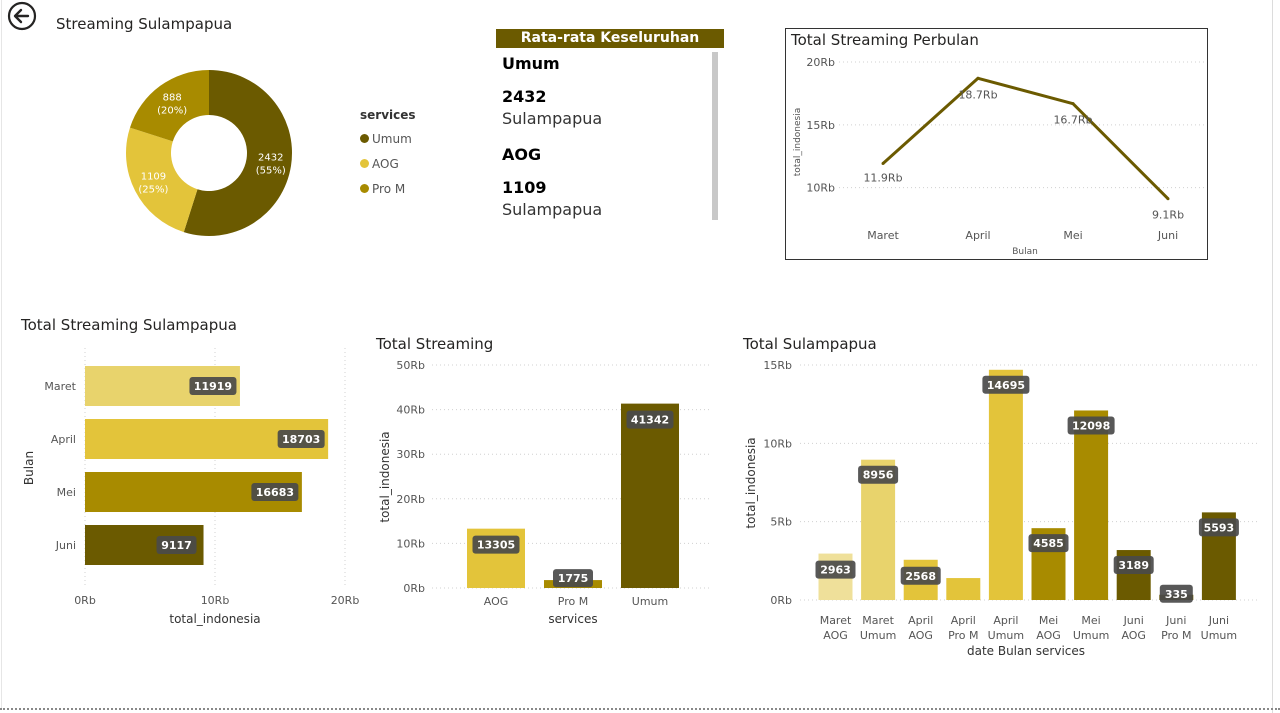  What do you see at coordinates (388, 115) in the screenshot?
I see `legend-title: services` at bounding box center [388, 115].